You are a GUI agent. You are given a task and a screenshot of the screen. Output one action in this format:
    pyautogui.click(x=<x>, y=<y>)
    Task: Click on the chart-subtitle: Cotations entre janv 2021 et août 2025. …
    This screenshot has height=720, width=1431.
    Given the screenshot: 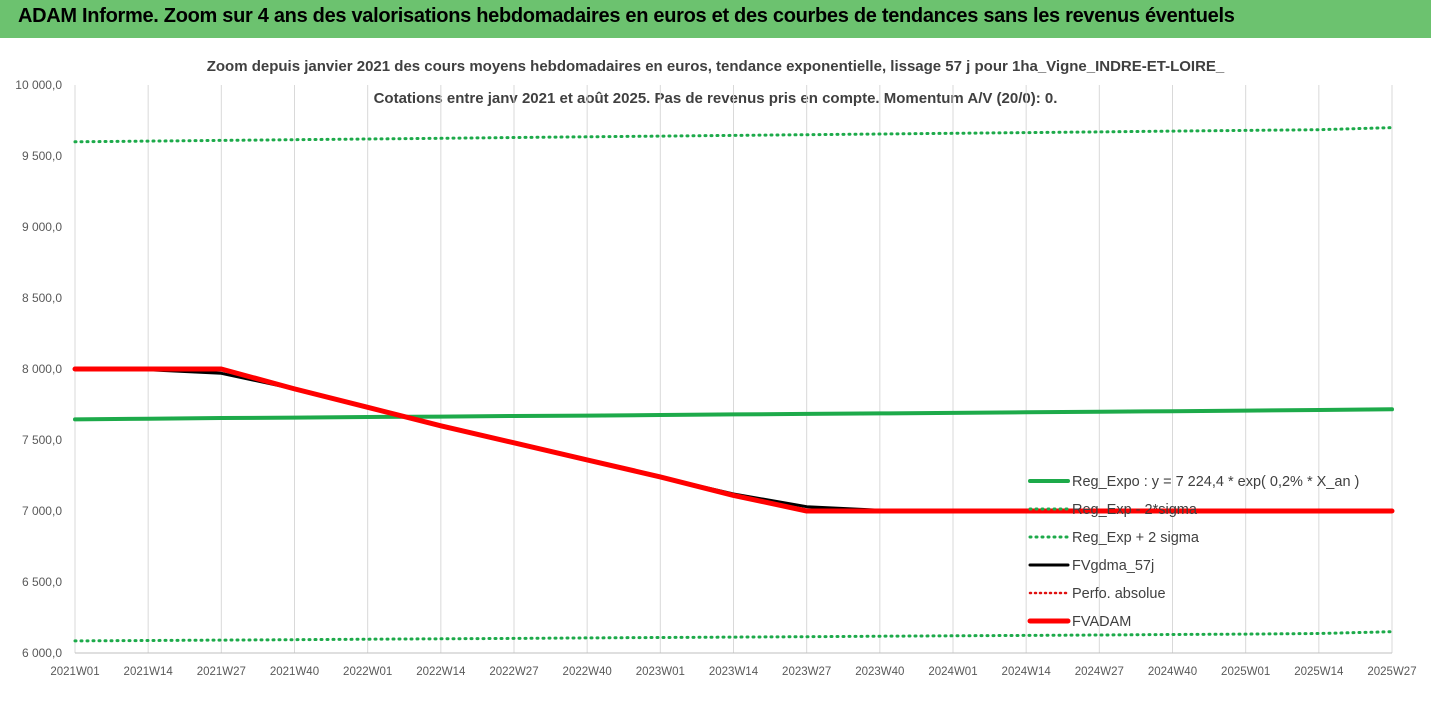 What is the action you would take?
    pyautogui.click(x=715, y=98)
    